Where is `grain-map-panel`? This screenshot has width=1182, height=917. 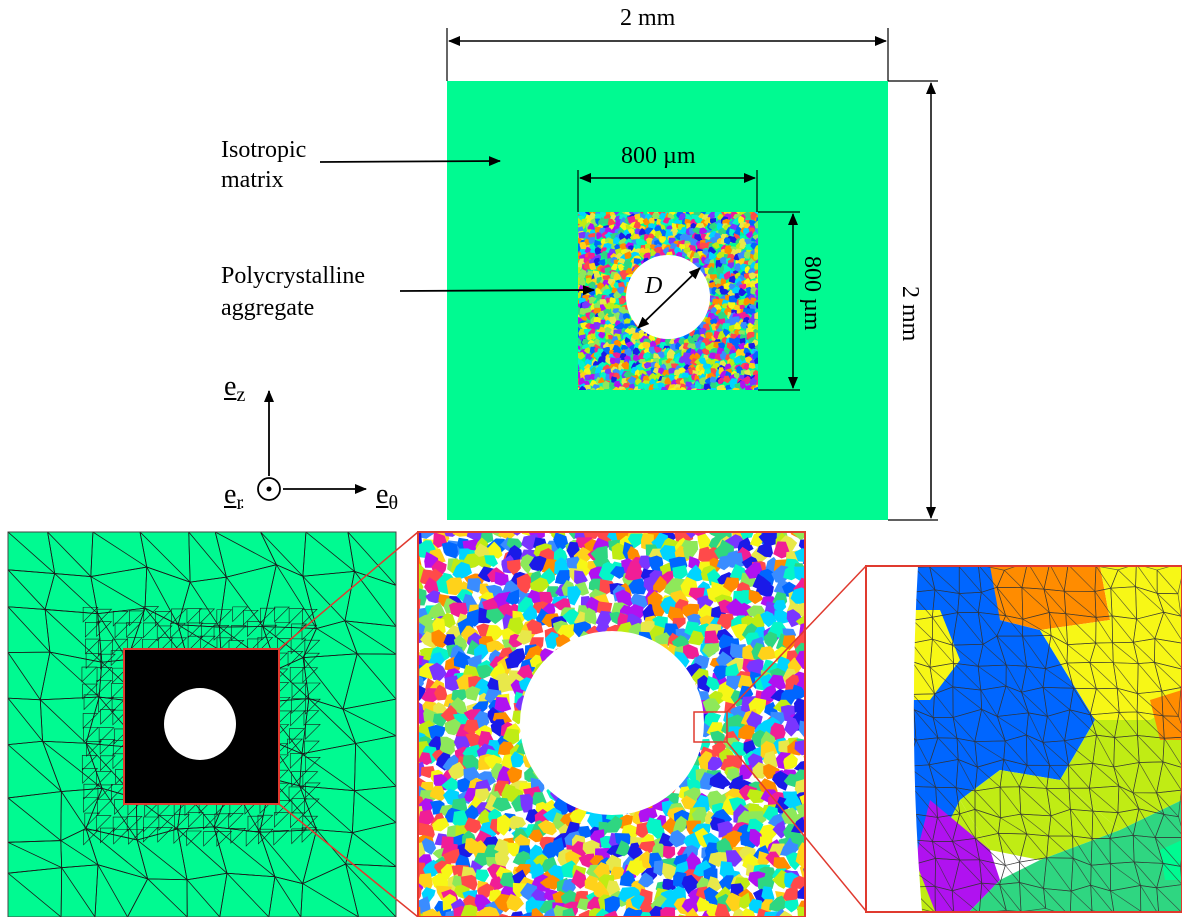 grain-map-panel is located at coordinates (622, 724).